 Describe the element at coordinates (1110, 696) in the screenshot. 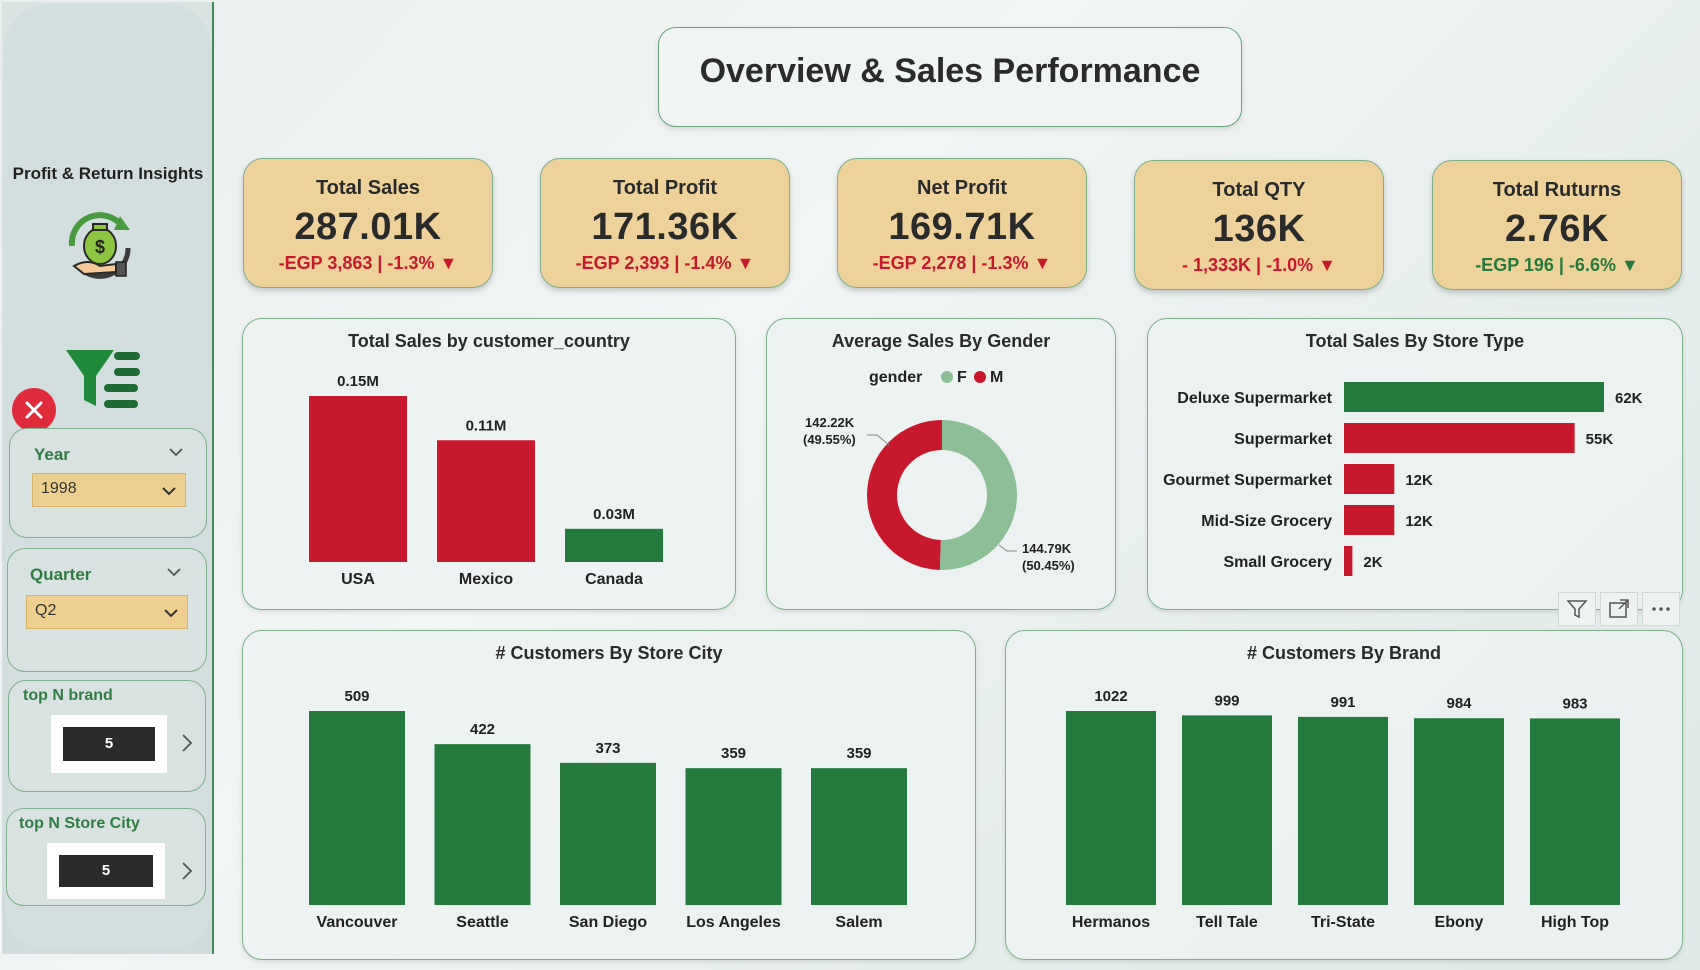

I see `data-label: 1022` at that location.